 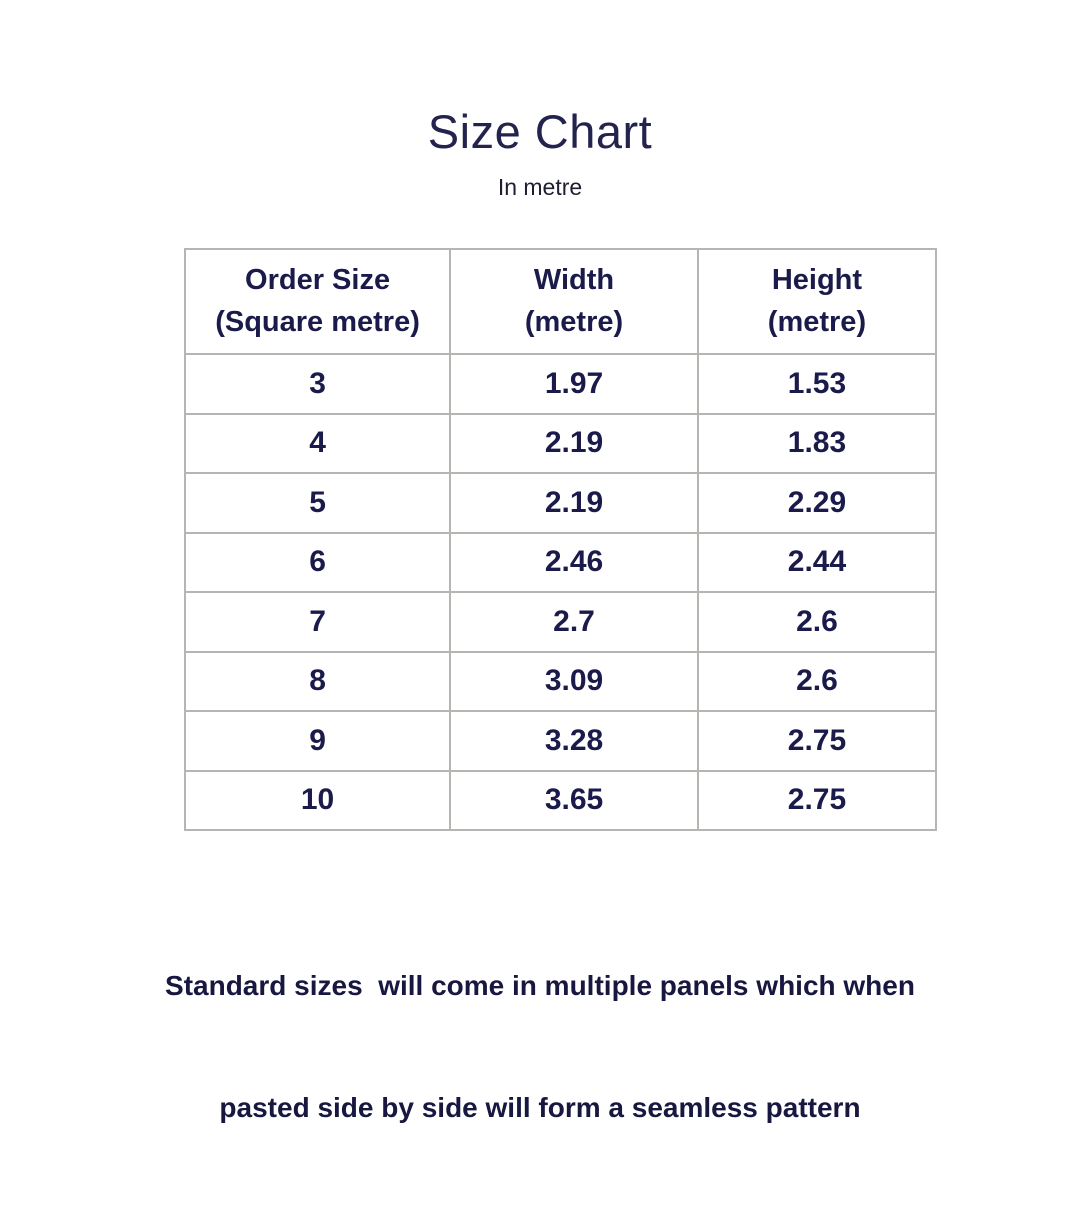 What do you see at coordinates (817, 301) in the screenshot?
I see `header-cell-height: Height (metre)` at bounding box center [817, 301].